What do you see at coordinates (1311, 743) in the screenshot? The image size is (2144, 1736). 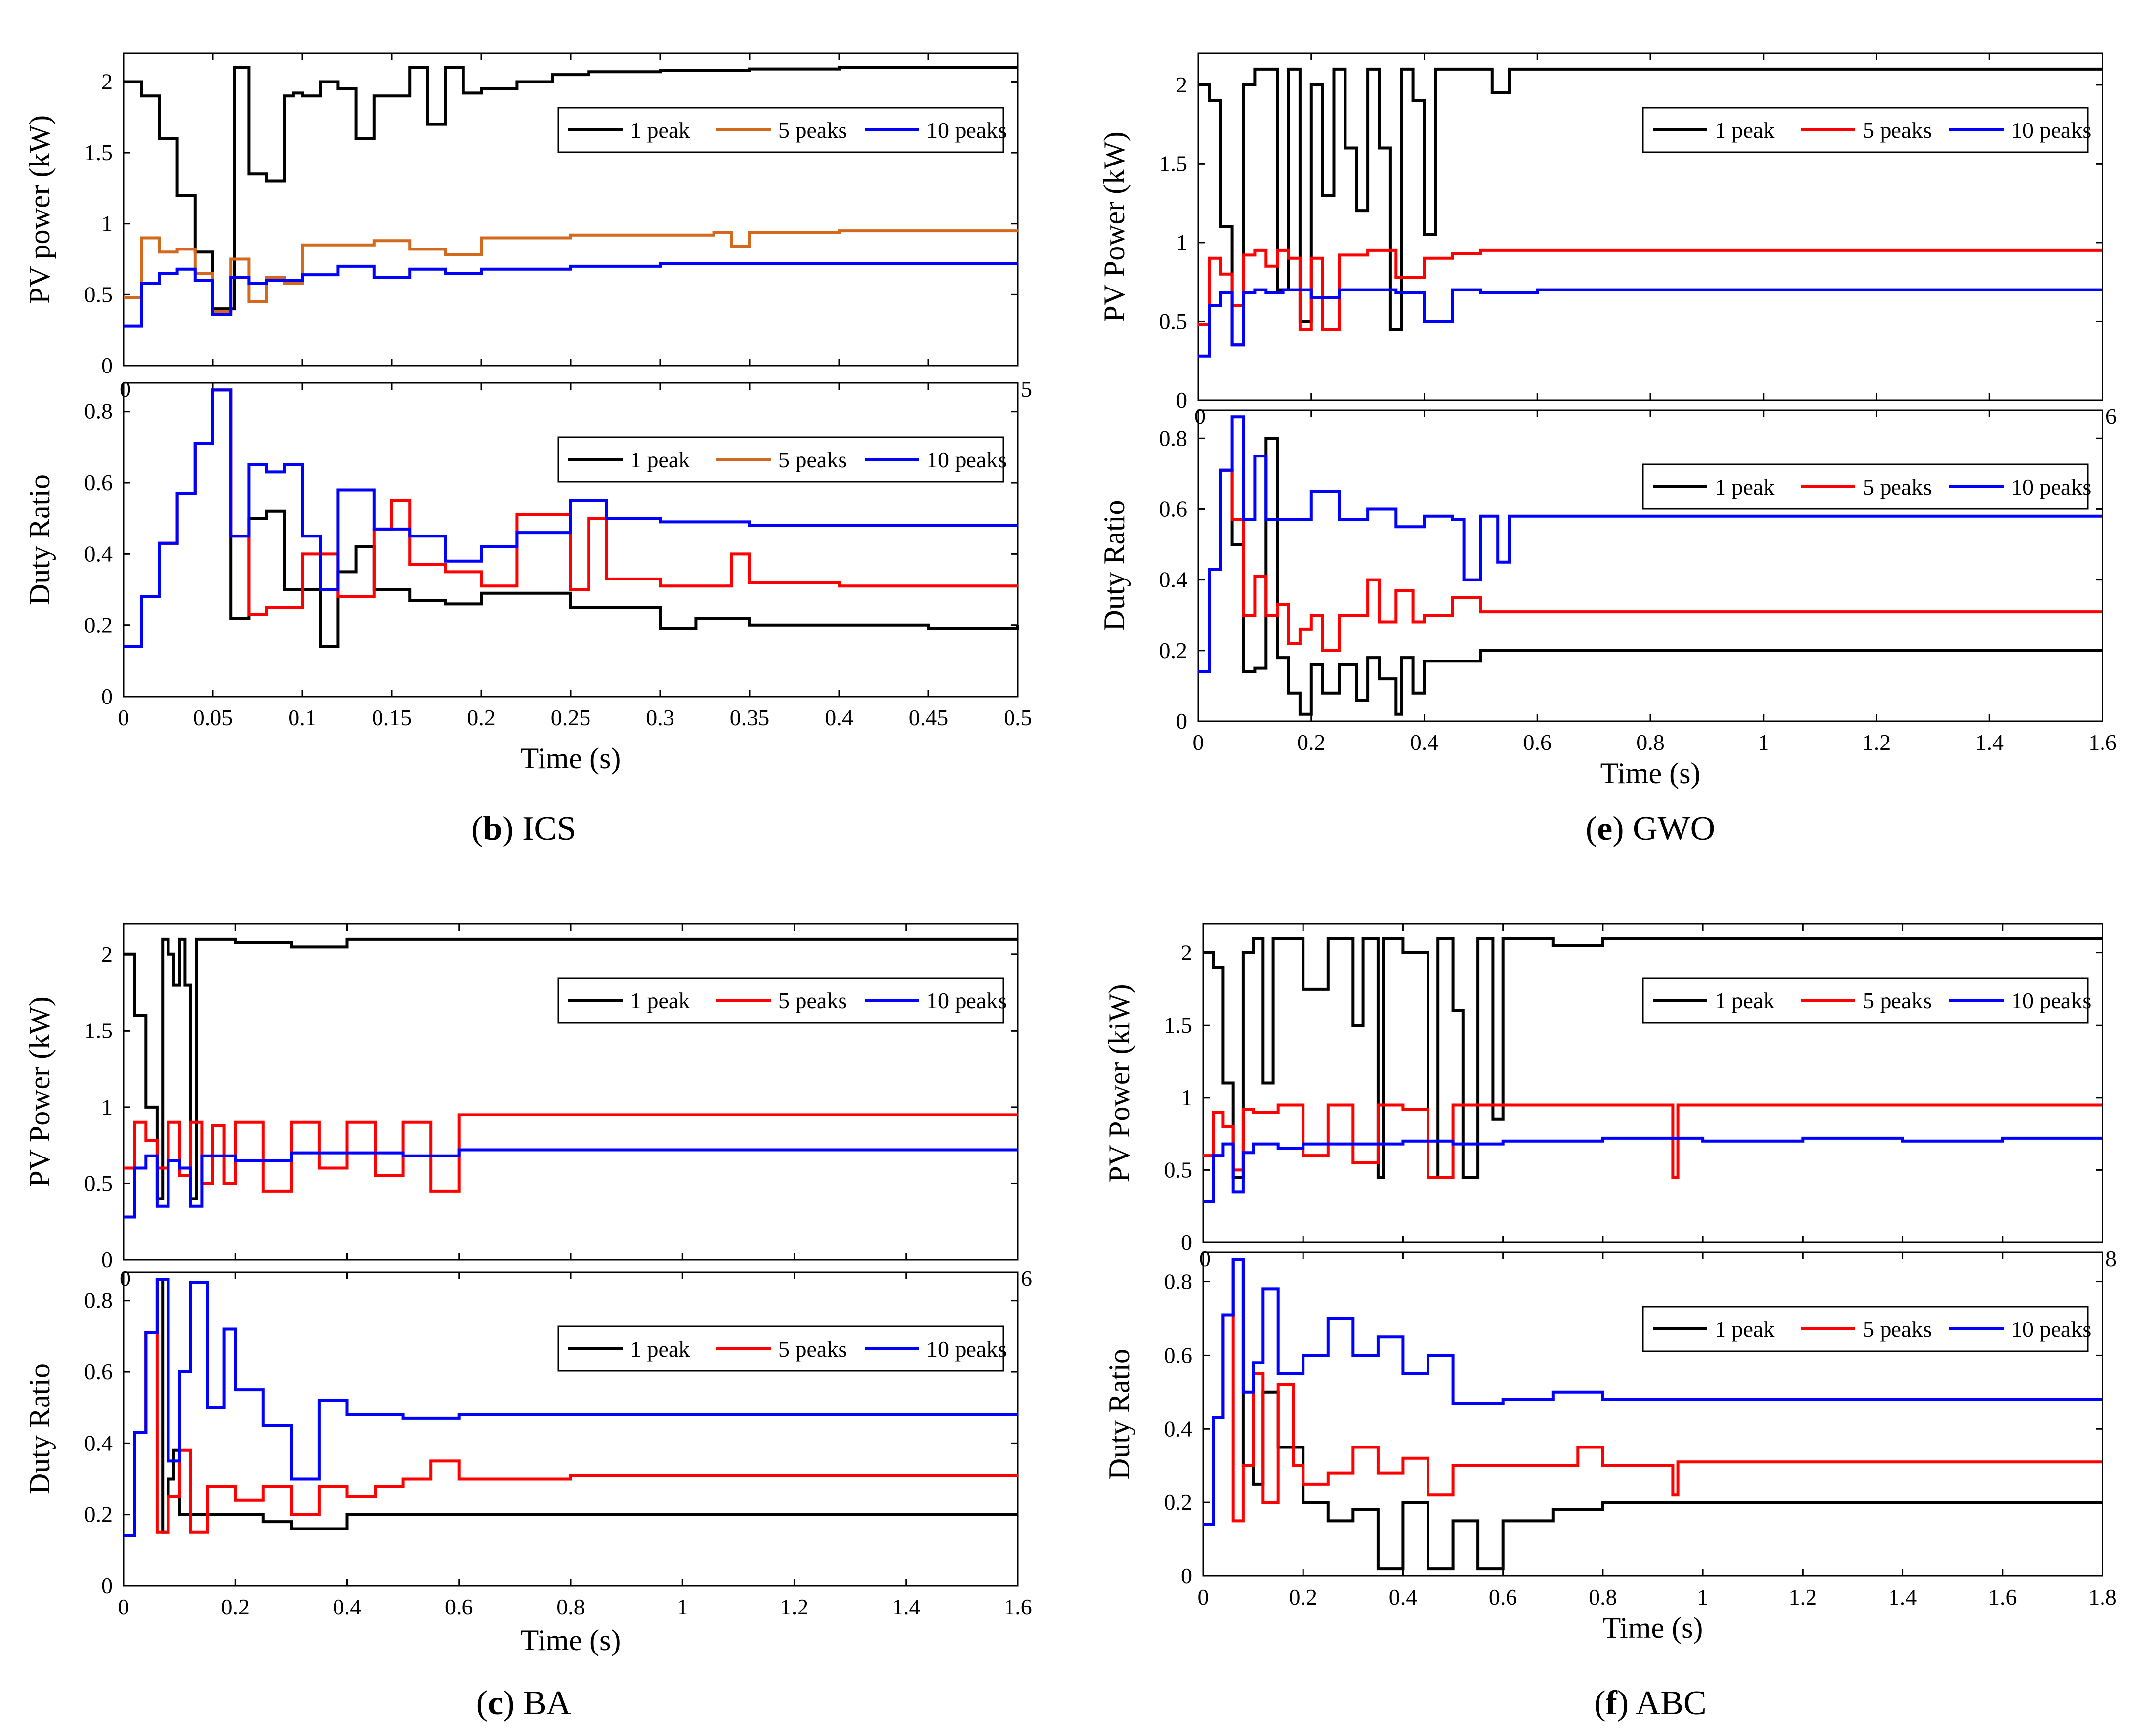 I see `x-tick-label: 0.2` at bounding box center [1311, 743].